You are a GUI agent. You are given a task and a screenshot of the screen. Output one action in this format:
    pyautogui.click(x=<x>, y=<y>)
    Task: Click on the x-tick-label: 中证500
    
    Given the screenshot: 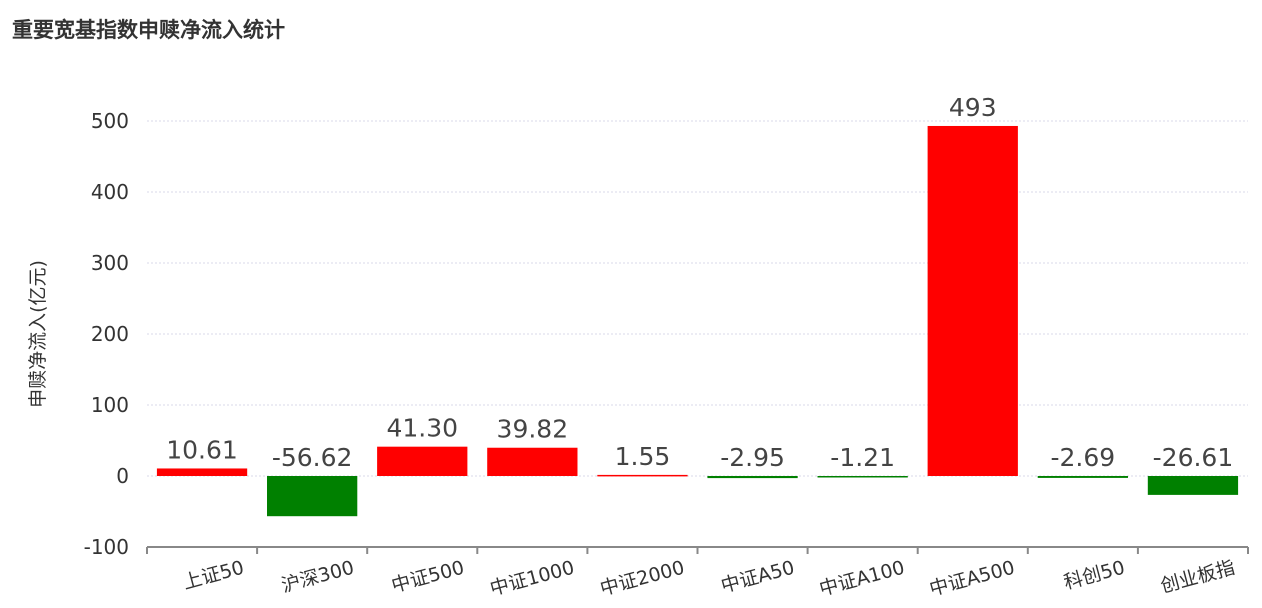 What is the action you would take?
    pyautogui.click(x=427, y=577)
    